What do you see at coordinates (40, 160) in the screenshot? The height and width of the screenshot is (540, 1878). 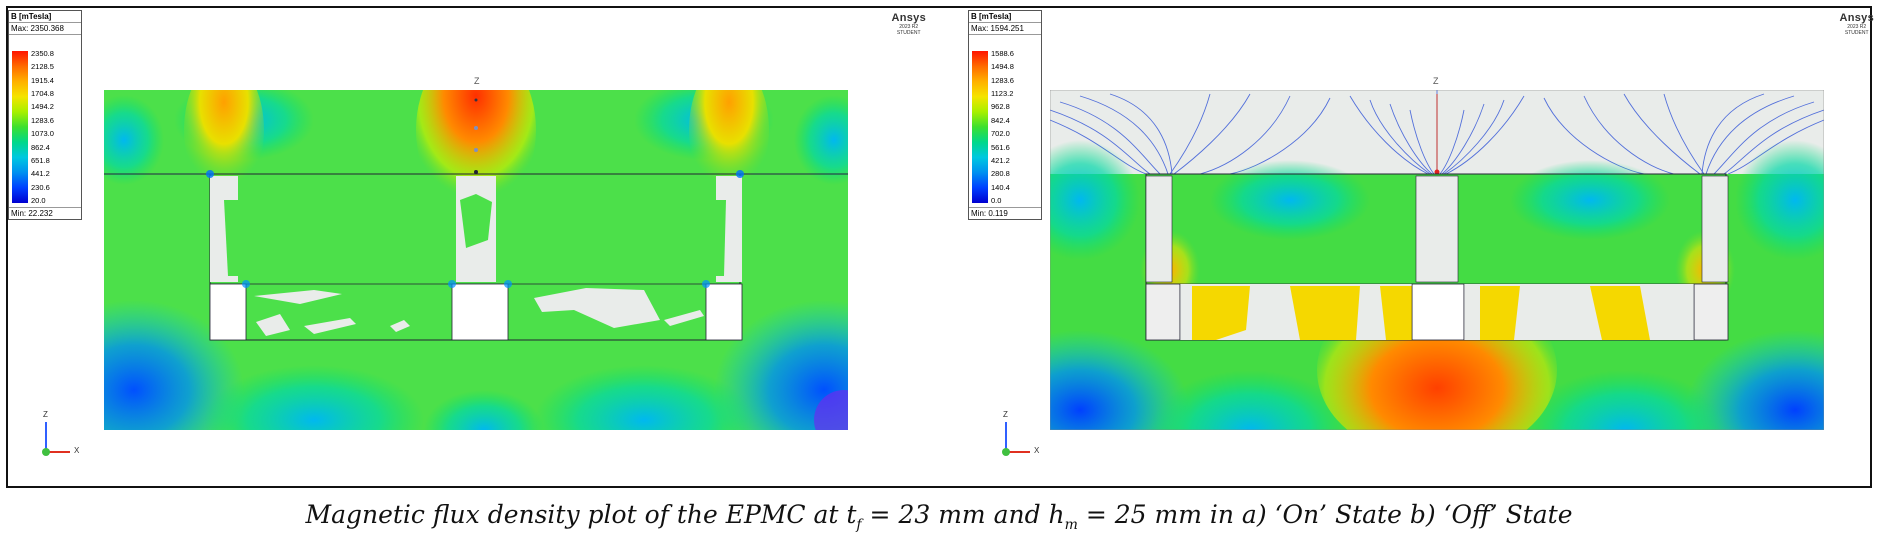 I see `legend-tick: 651.8` at bounding box center [40, 160].